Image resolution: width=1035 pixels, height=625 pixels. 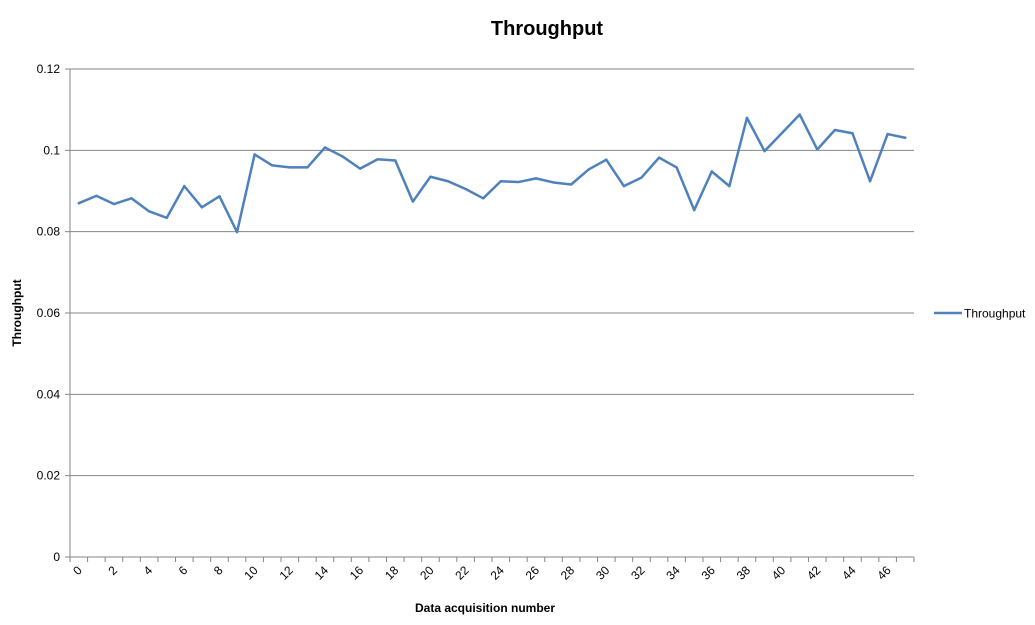 What do you see at coordinates (287, 573) in the screenshot?
I see `x-tick-label: 12` at bounding box center [287, 573].